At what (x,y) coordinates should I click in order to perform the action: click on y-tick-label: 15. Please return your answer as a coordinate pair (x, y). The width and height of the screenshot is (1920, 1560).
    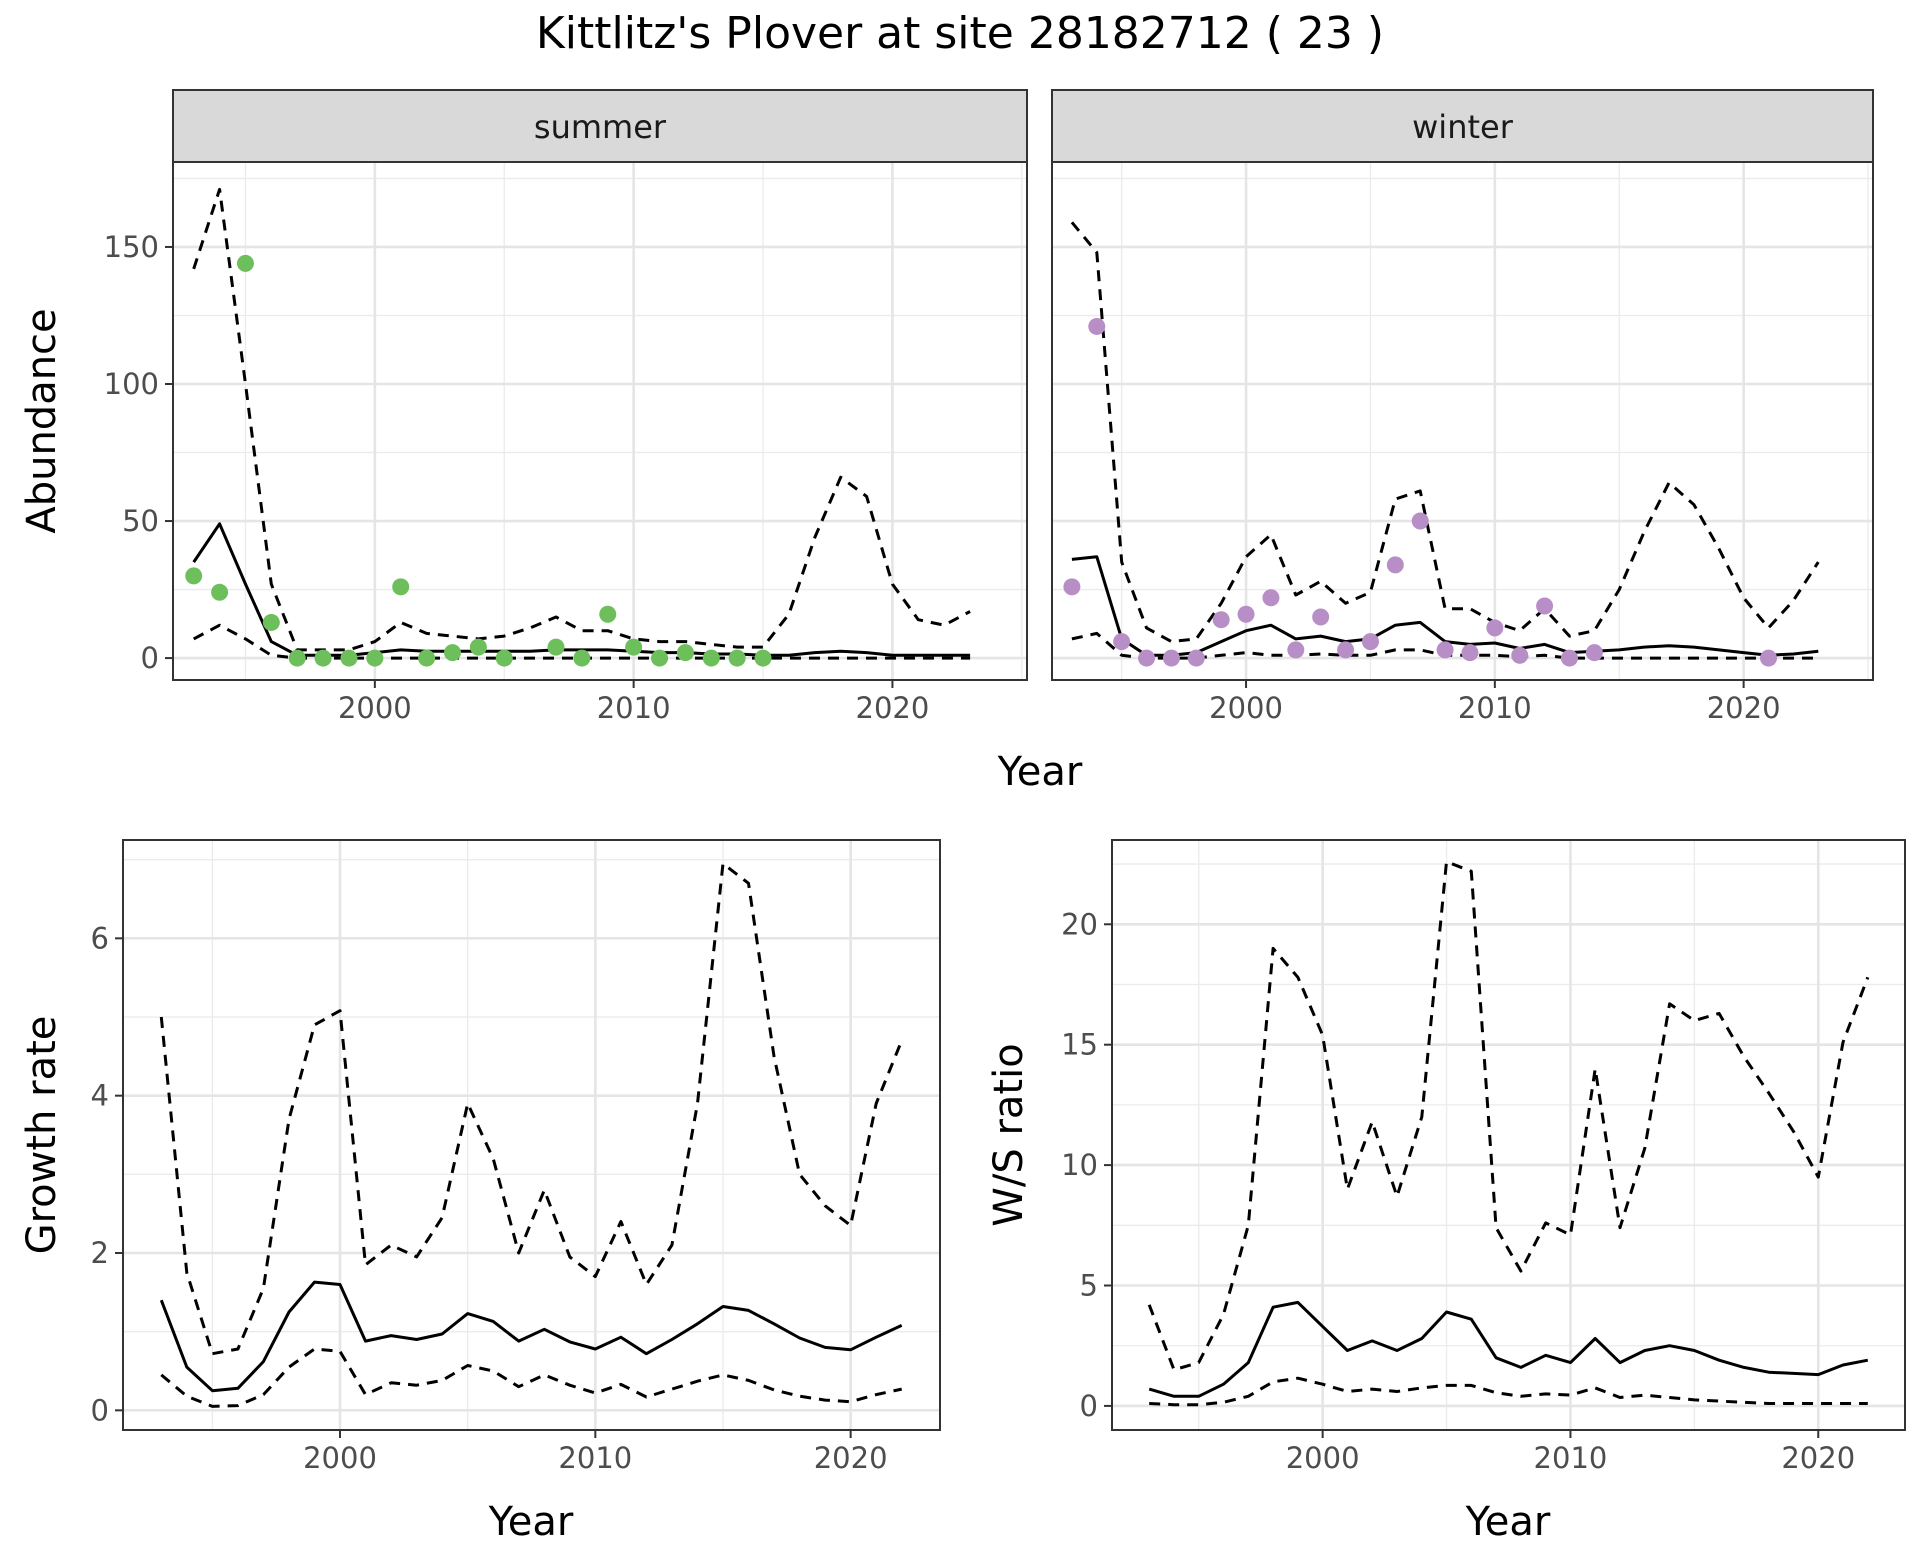
    Looking at the image, I should click on (1079, 1045).